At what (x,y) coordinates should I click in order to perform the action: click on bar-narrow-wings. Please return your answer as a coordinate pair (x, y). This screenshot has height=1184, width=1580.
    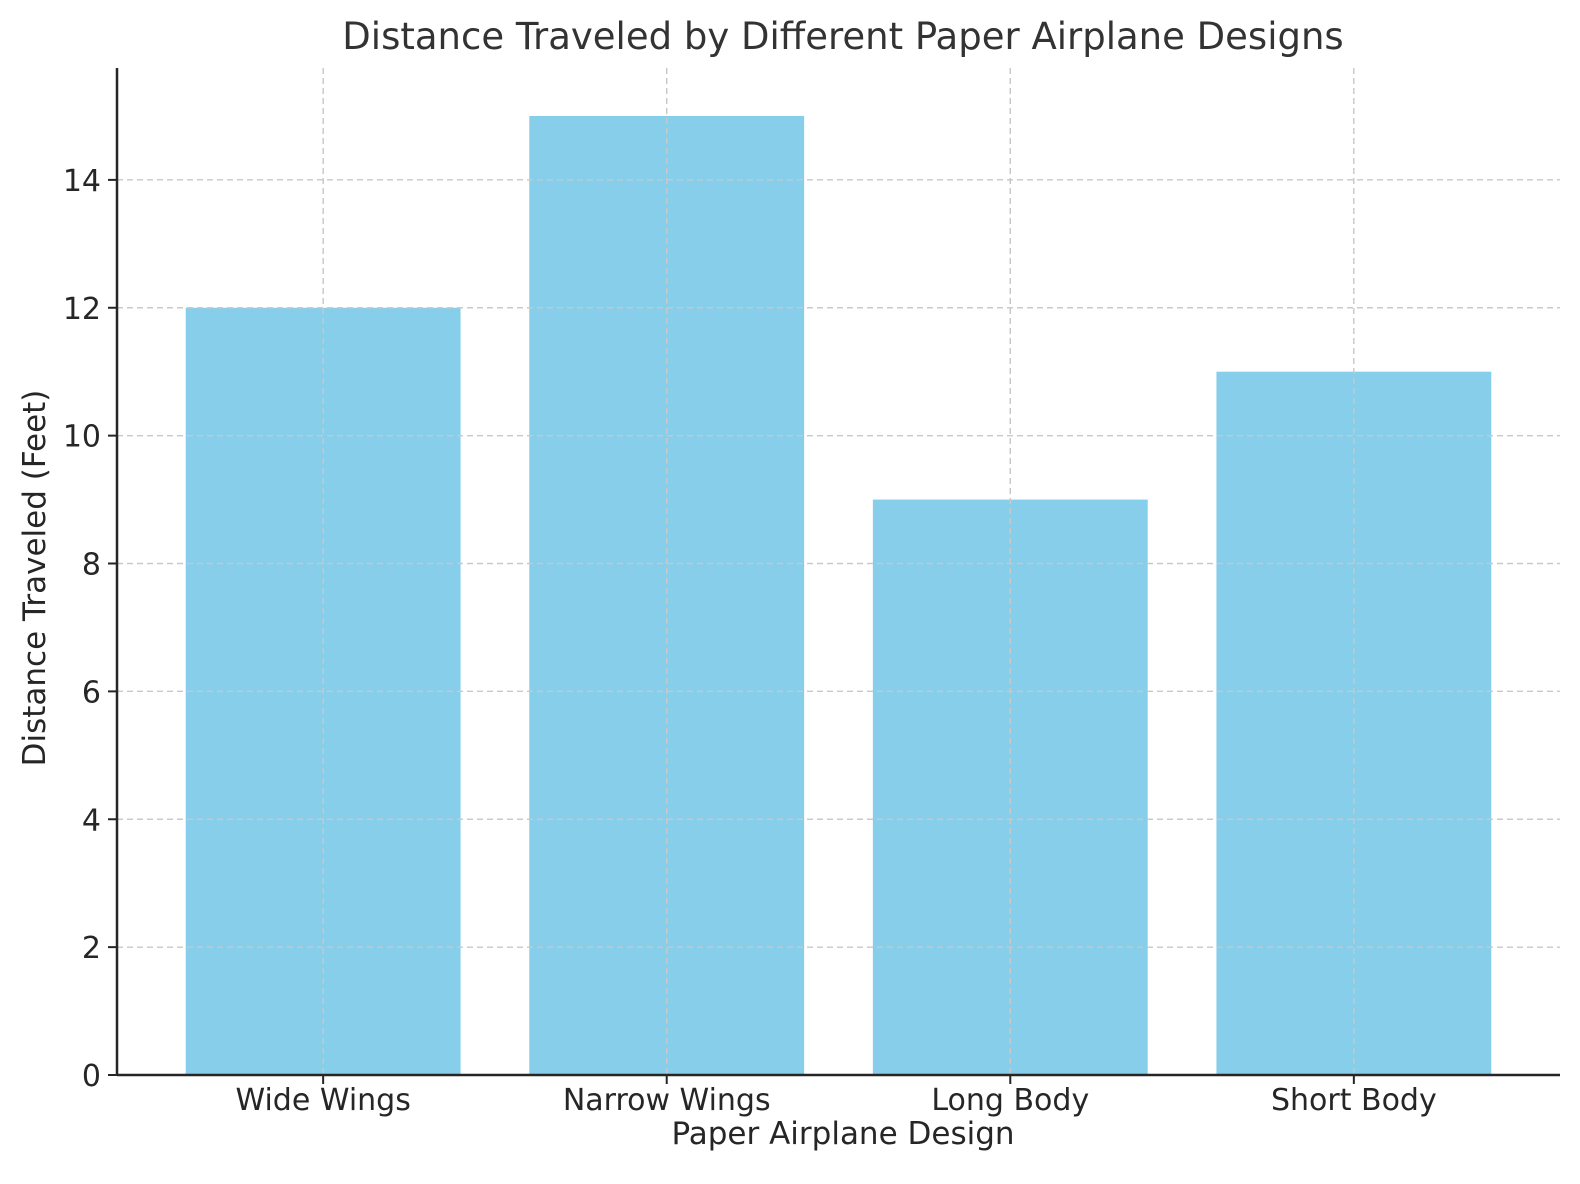
    Looking at the image, I should click on (667, 595).